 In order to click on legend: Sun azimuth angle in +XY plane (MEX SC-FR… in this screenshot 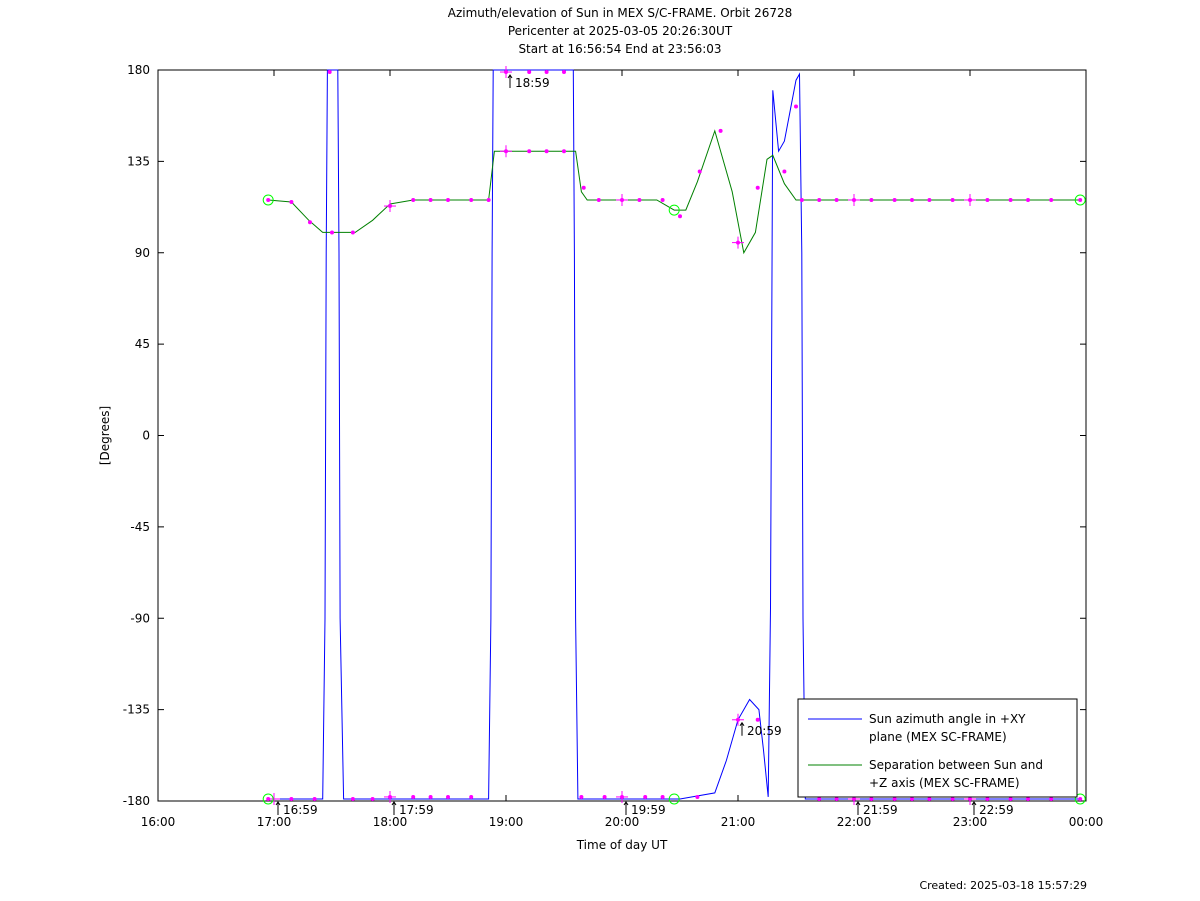, I will do `click(937, 748)`.